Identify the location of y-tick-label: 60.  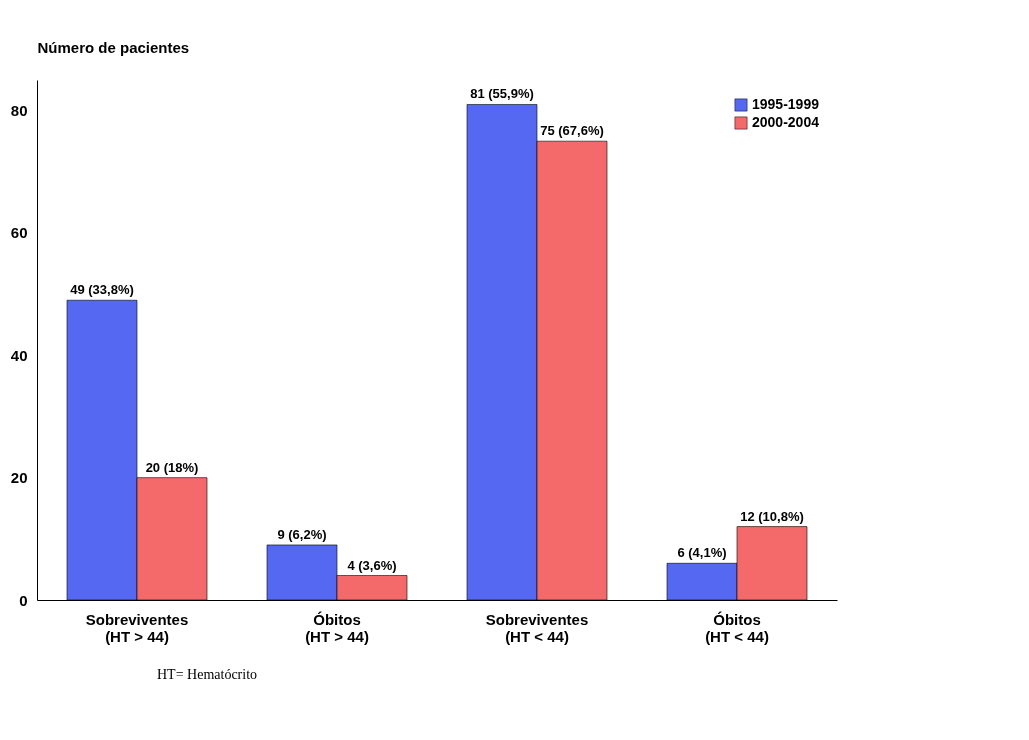
(19, 233).